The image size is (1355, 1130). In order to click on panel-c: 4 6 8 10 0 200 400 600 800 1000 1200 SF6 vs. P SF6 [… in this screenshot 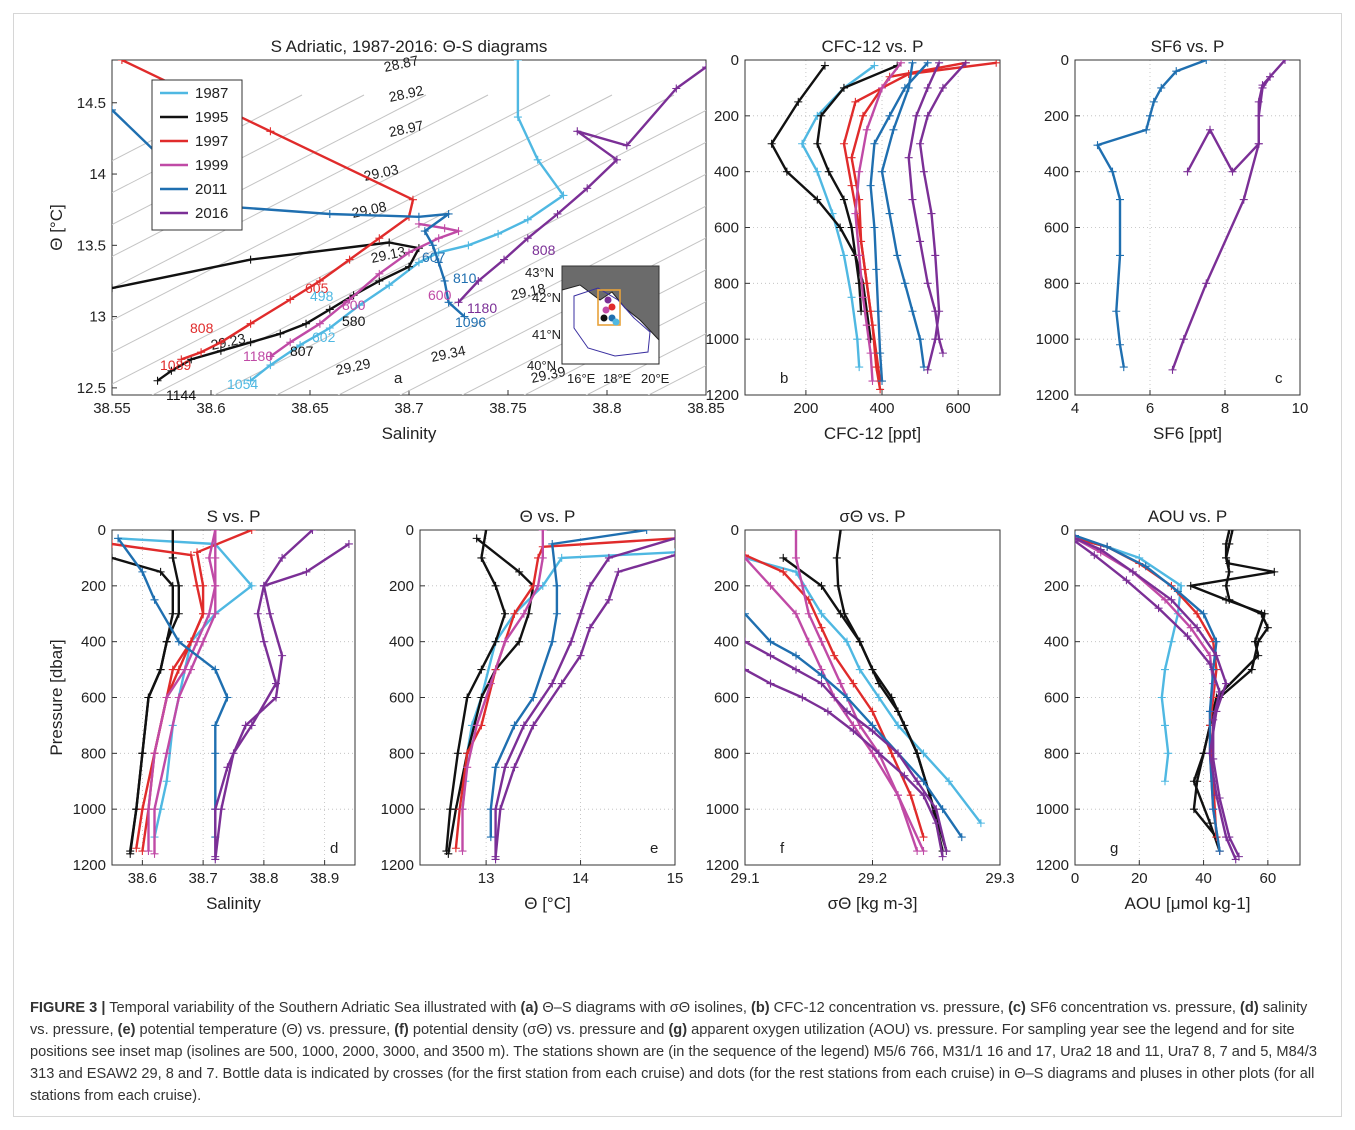, I will do `click(1172, 240)`.